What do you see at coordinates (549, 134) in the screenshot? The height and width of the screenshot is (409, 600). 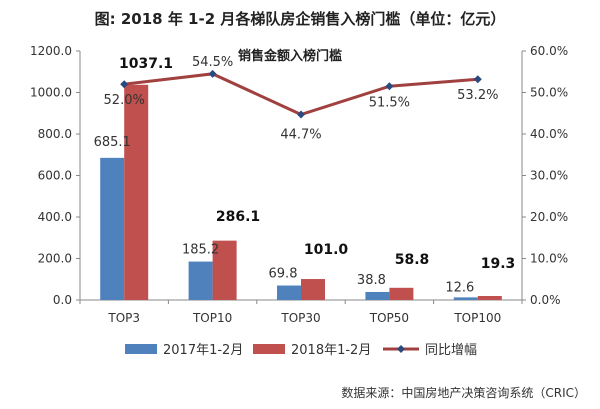 I see `y-right-tick-label: 40.0%` at bounding box center [549, 134].